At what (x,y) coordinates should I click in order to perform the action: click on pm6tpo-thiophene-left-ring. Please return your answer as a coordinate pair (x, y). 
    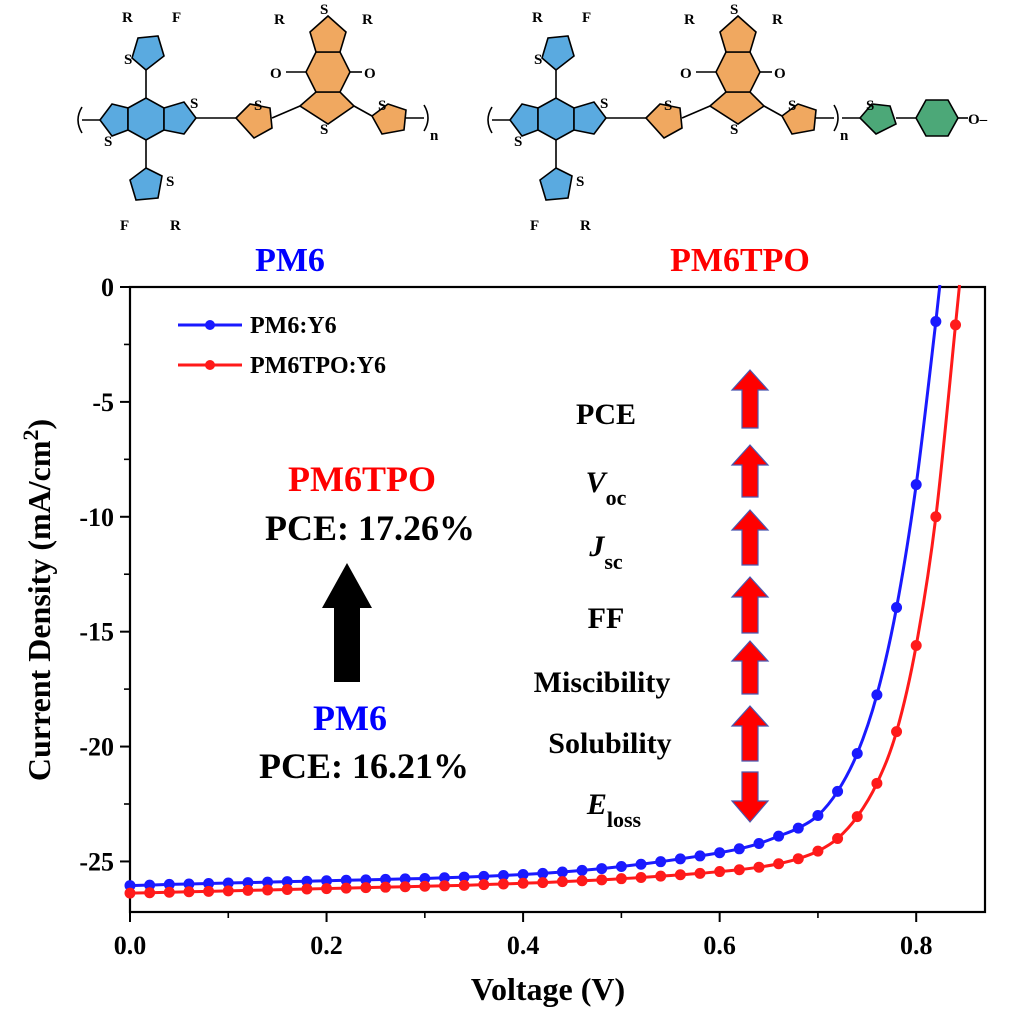
    Looking at the image, I should click on (524, 120).